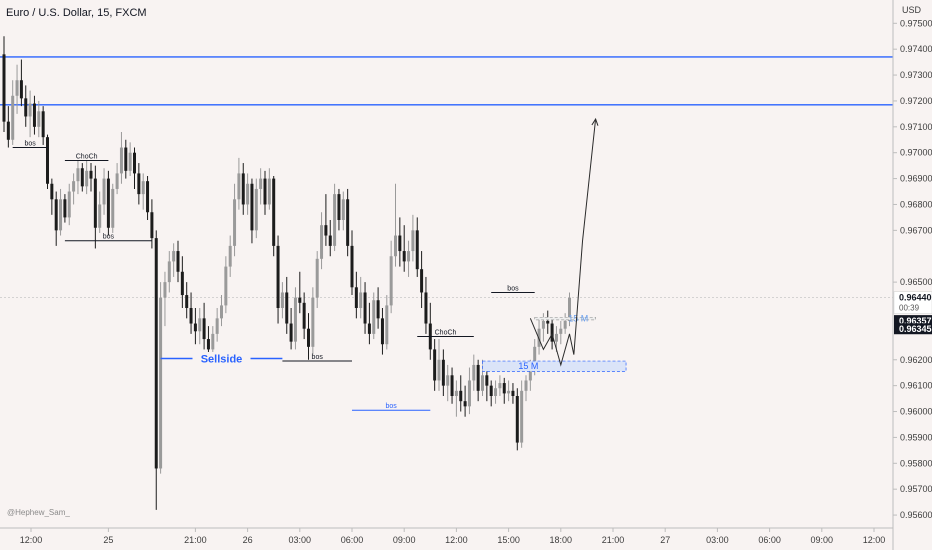  I want to click on y-tick-label-12: 0.96000, so click(916, 412).